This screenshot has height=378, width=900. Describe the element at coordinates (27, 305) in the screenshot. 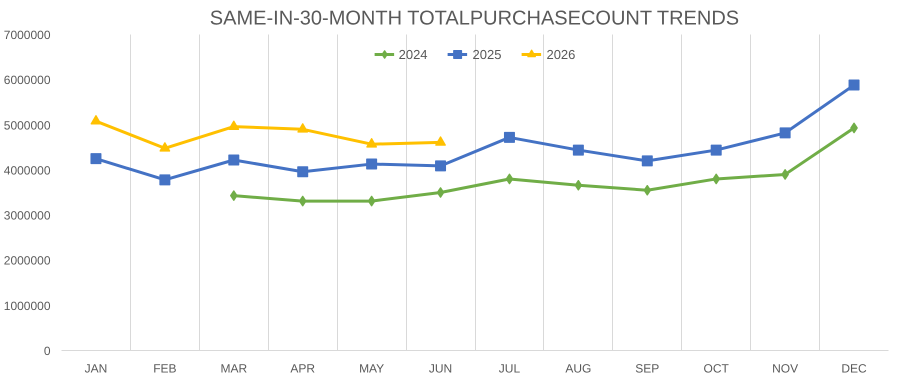

I see `y-tick-label: 1000000` at that location.